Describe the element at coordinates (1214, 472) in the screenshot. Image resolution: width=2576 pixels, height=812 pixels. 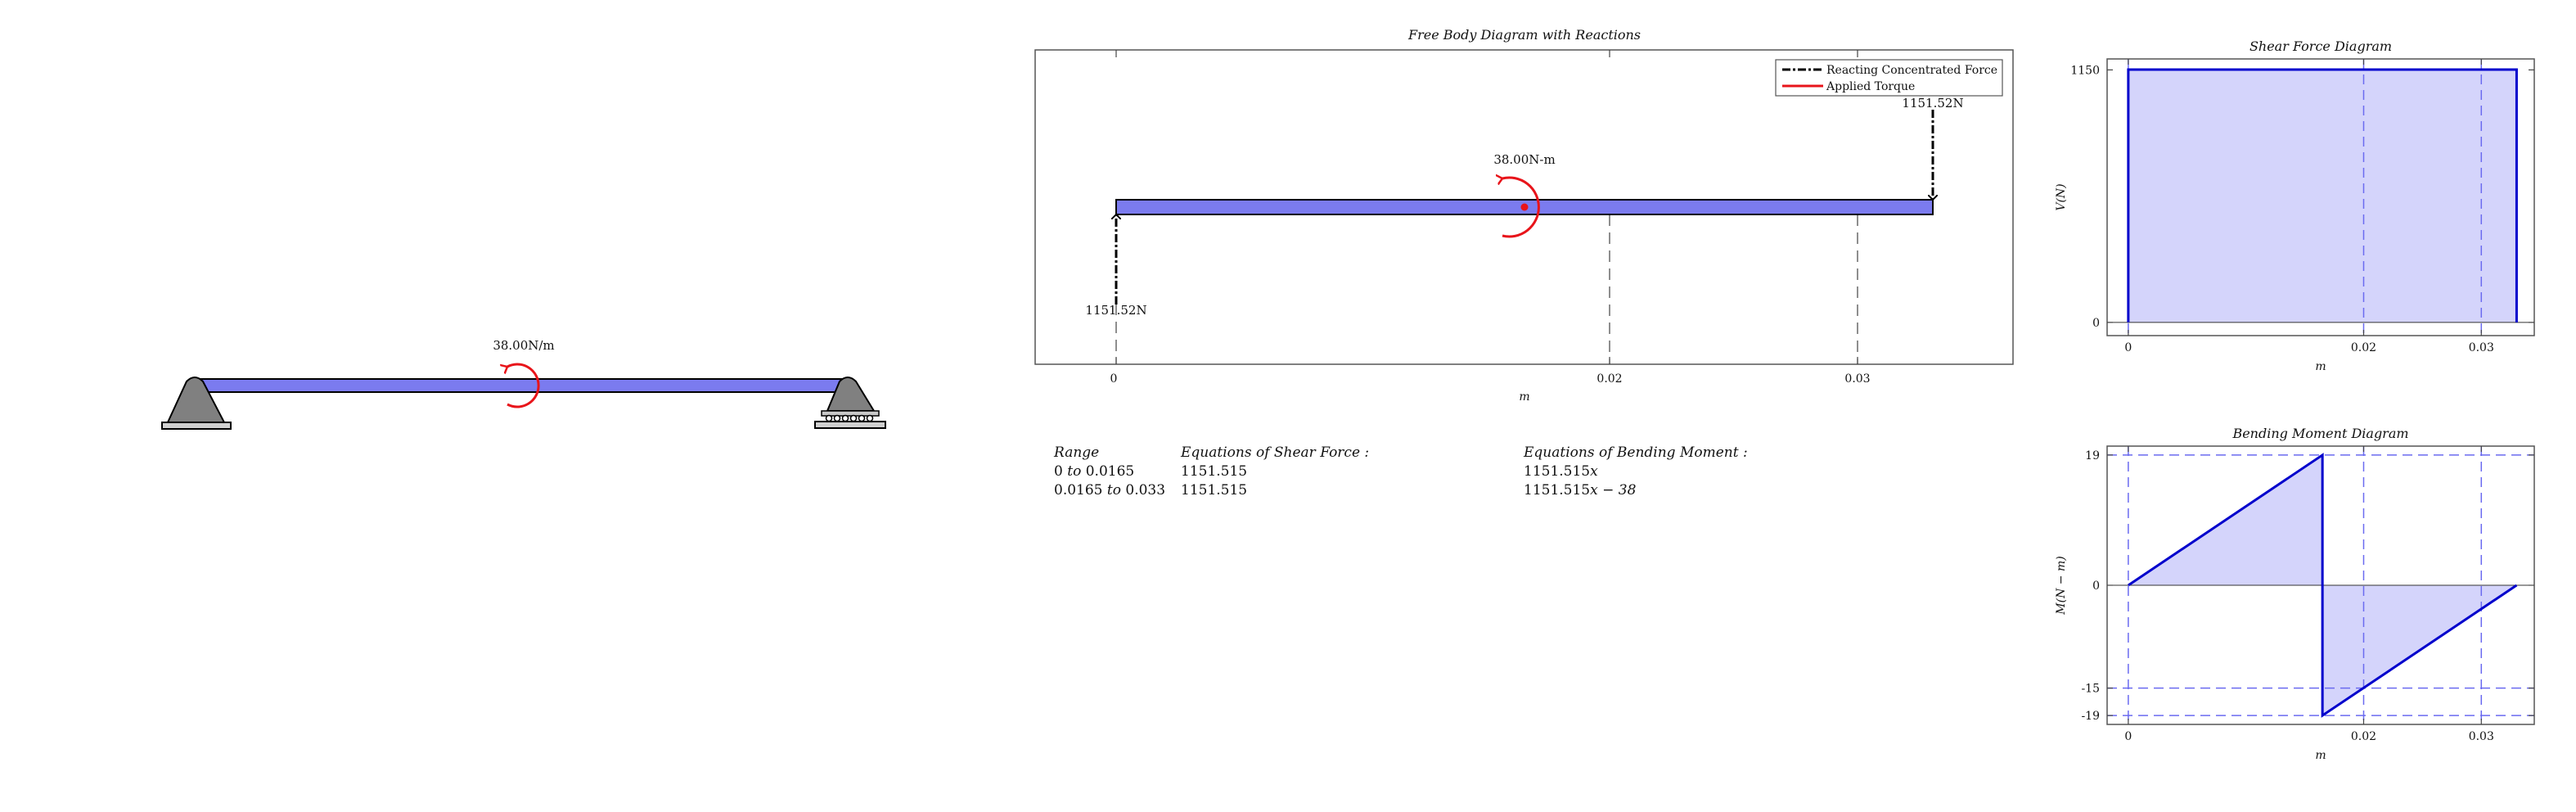
I see `eq-row-1-shear: 1151.515` at that location.